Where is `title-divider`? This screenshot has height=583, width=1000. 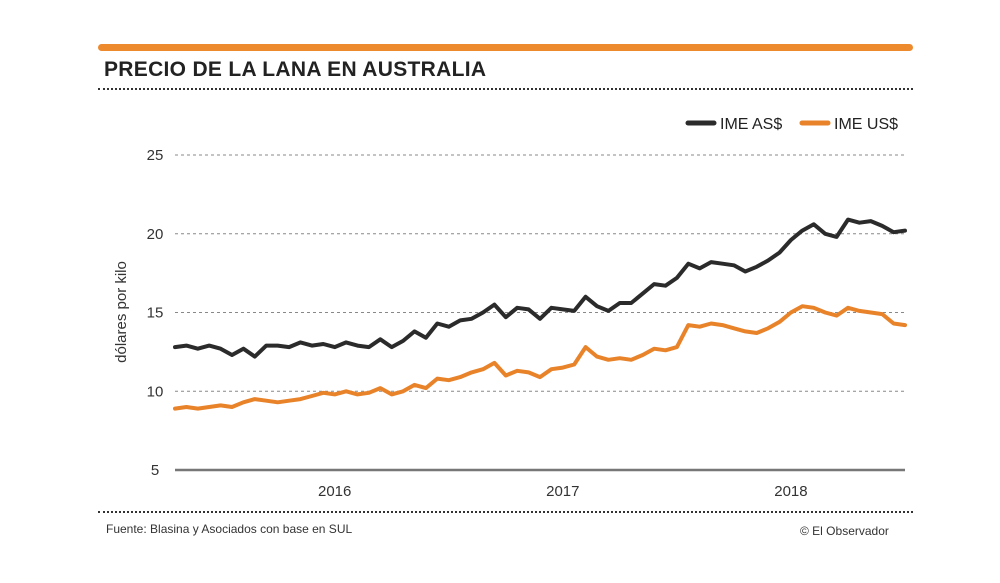 title-divider is located at coordinates (505, 89).